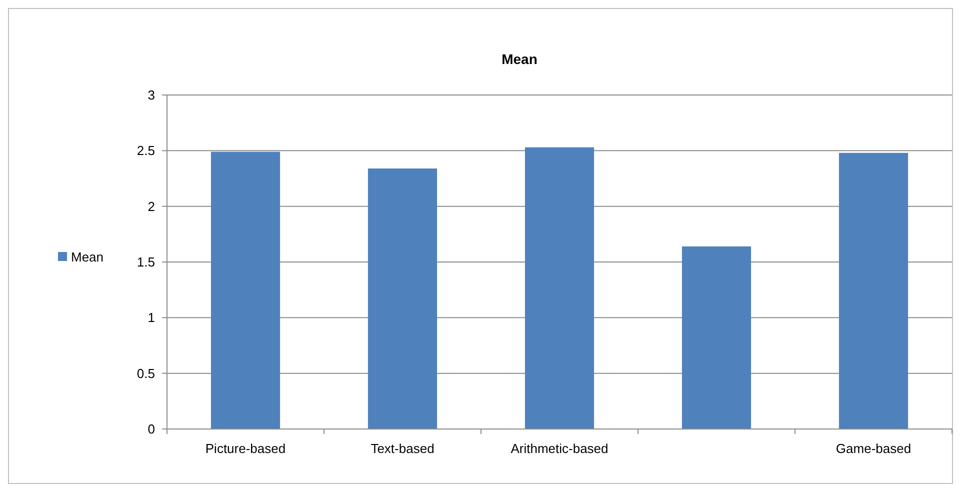 The height and width of the screenshot is (492, 961). I want to click on y-tick-label: 3, so click(151, 95).